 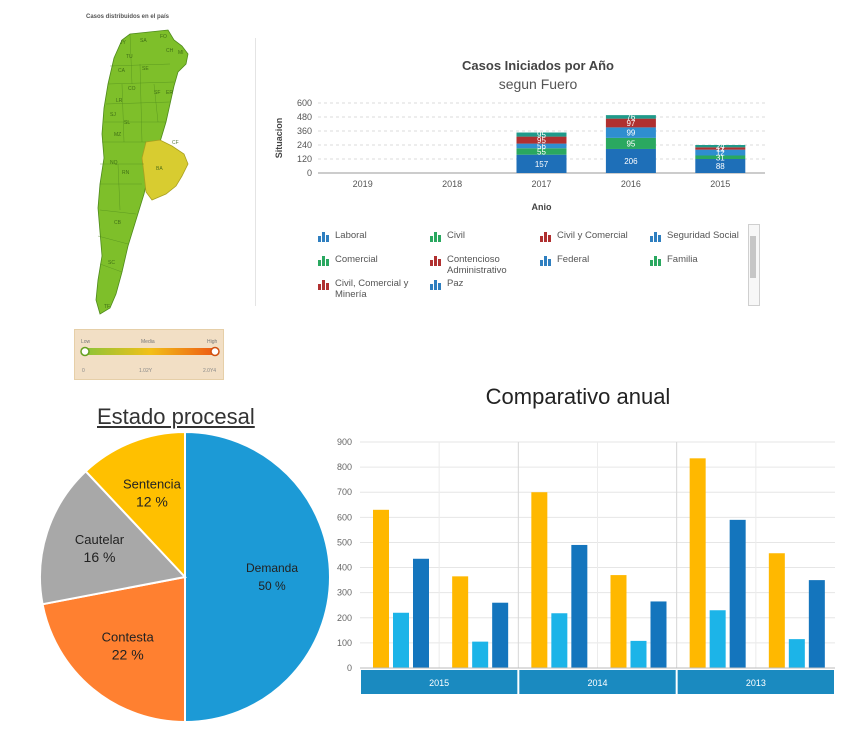 I want to click on casos-y-axis-label: Situacion, so click(x=279, y=138).